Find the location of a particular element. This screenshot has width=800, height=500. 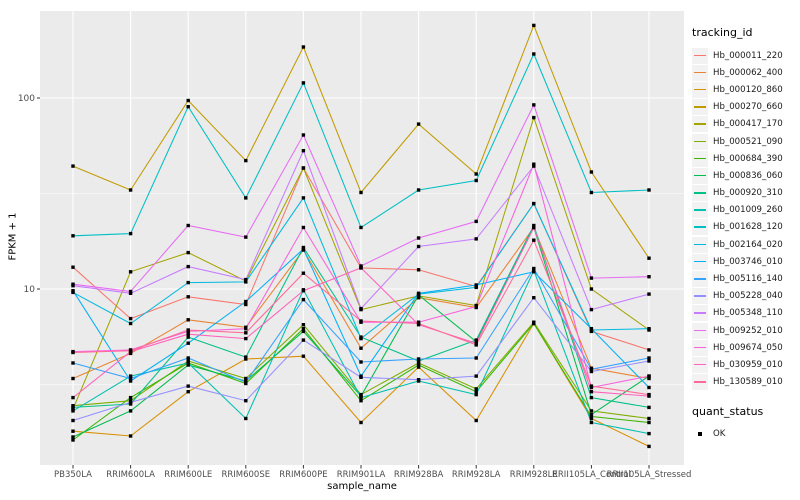

x-tick-label: RRIM928LA is located at coordinates (476, 475).